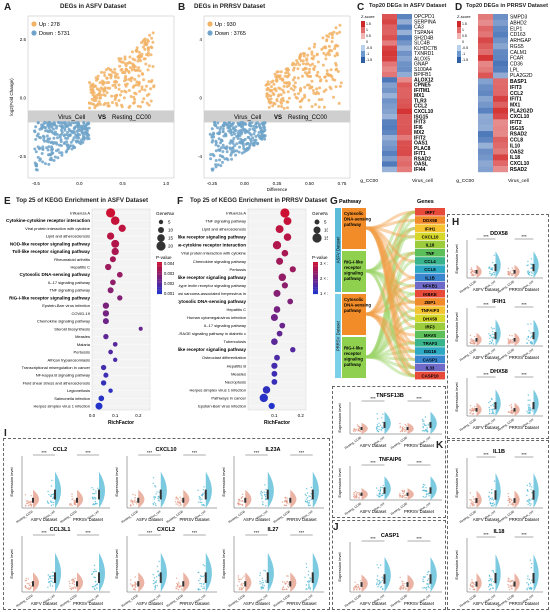  Describe the element at coordinates (78, 390) in the screenshot. I see `term-label: Legionellosis` at that location.